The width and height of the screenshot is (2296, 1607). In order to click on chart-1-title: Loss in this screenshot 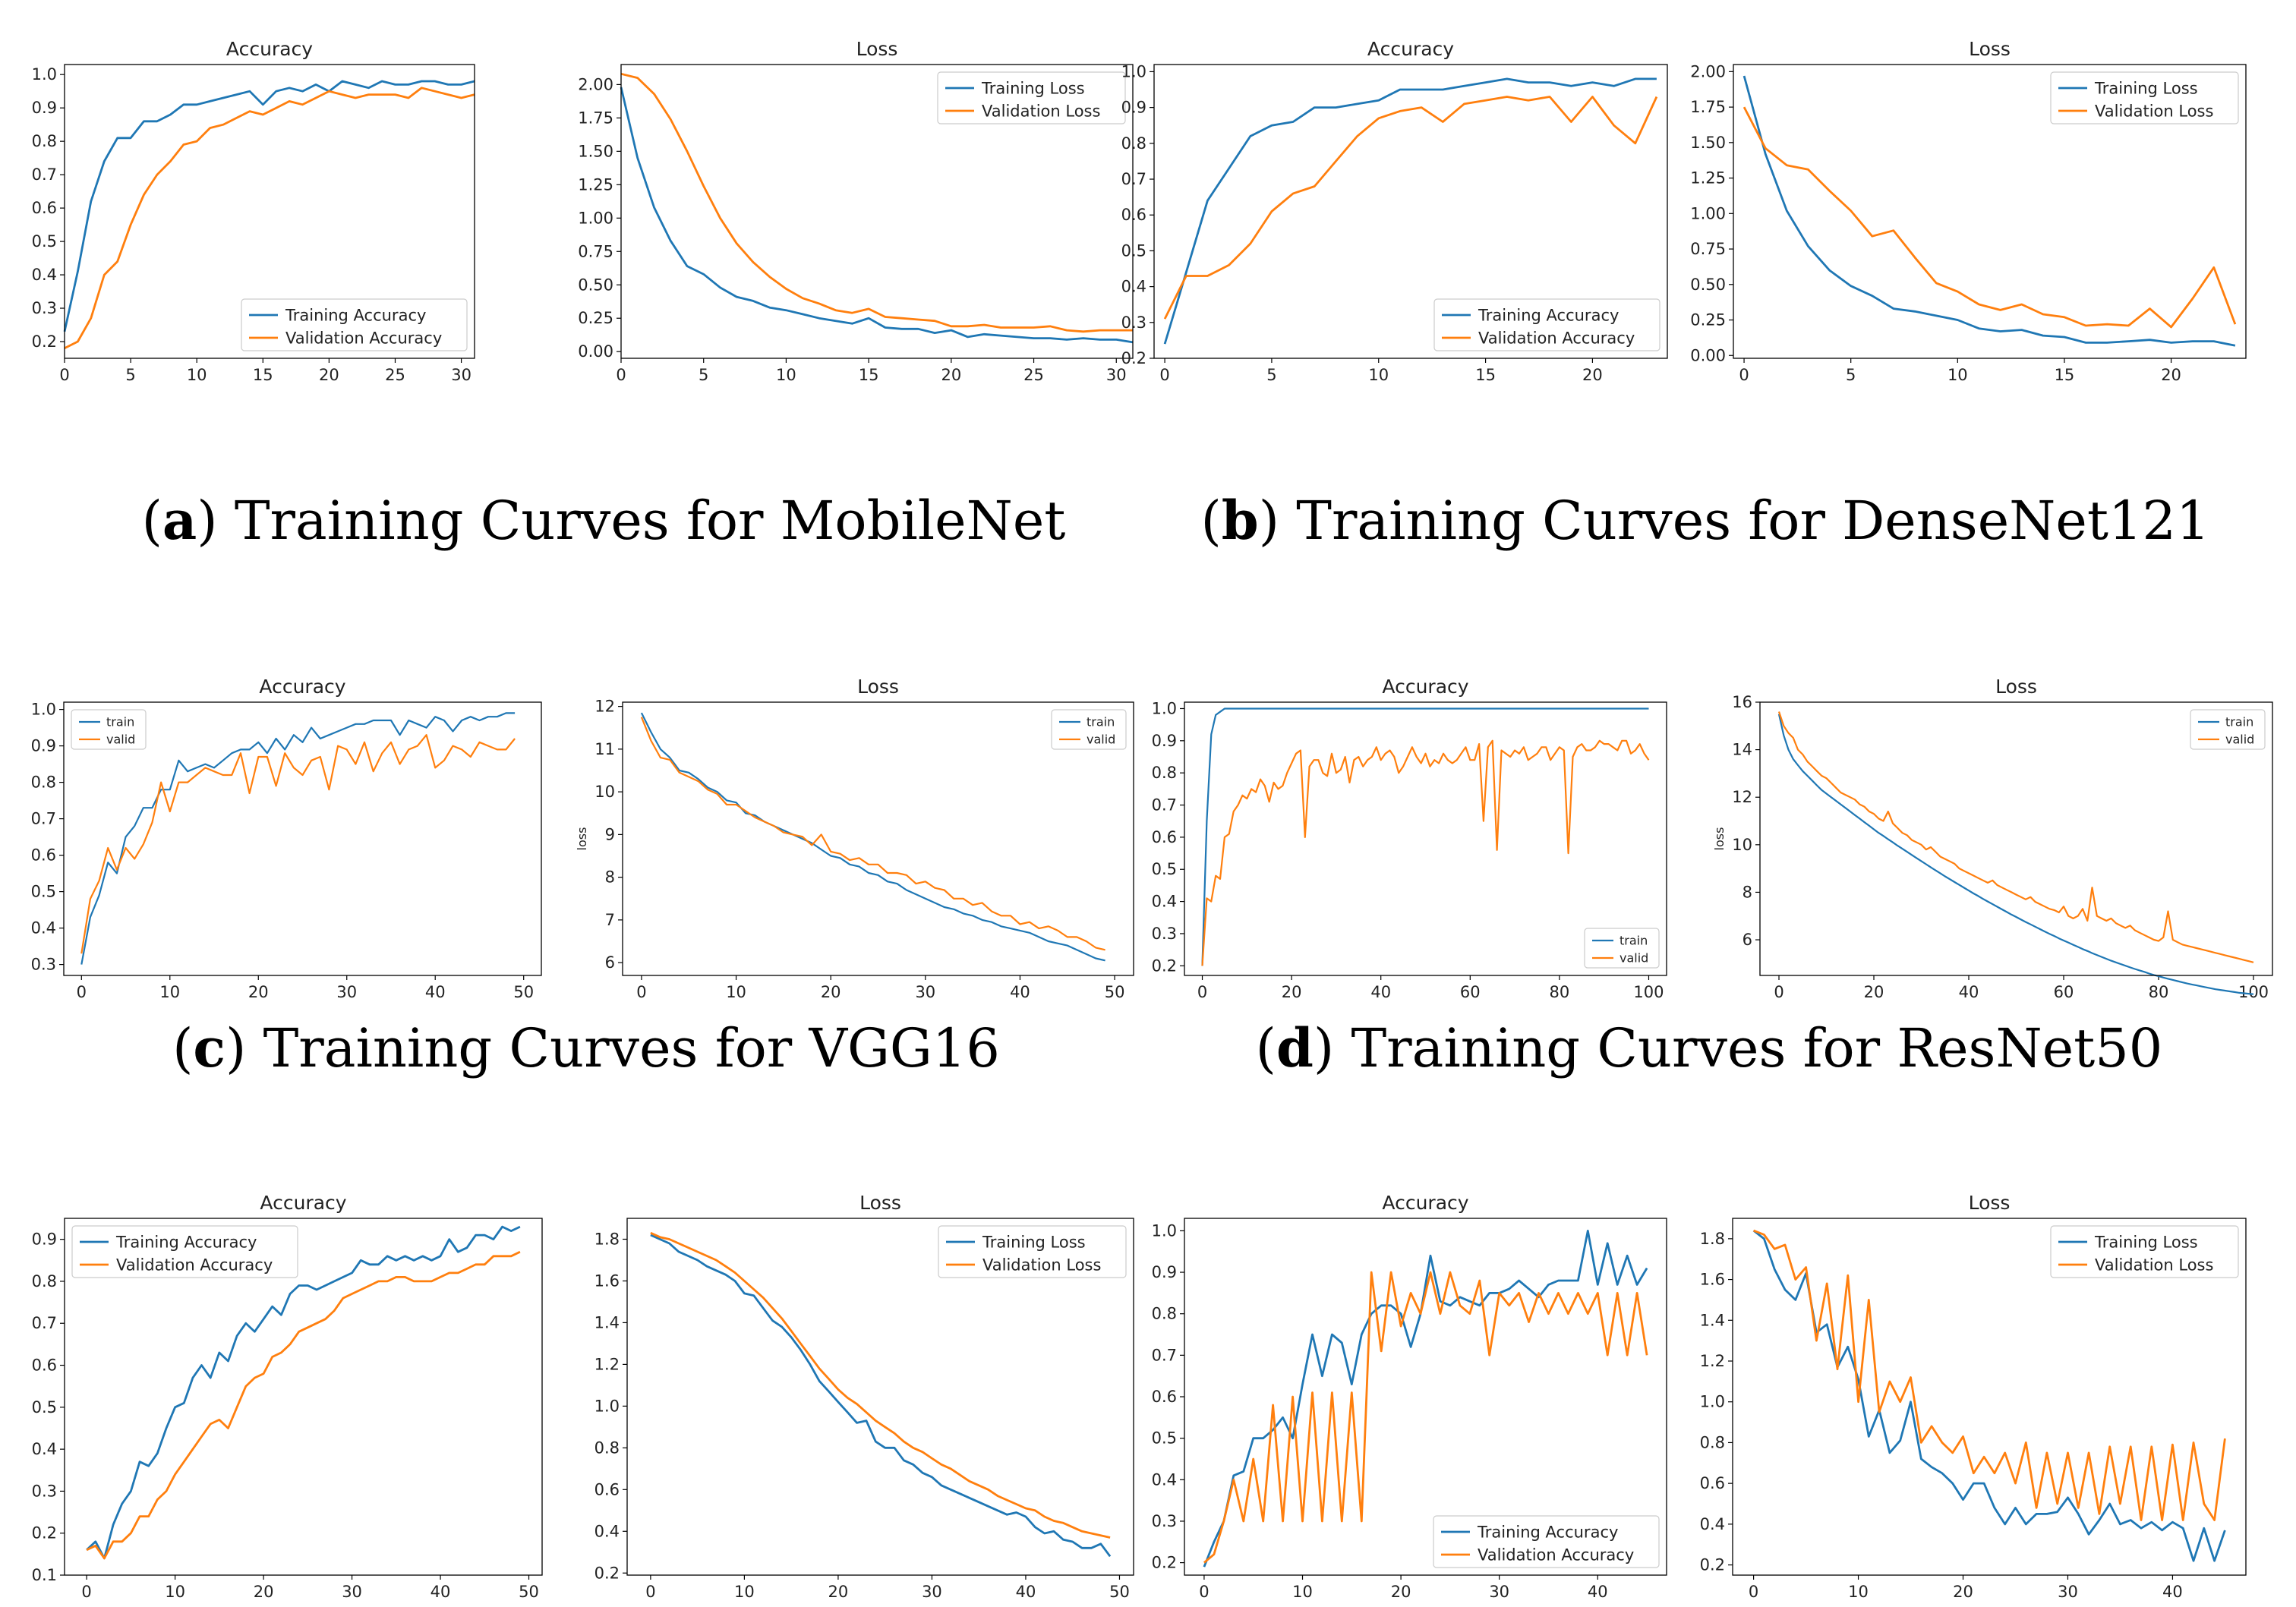, I will do `click(877, 49)`.